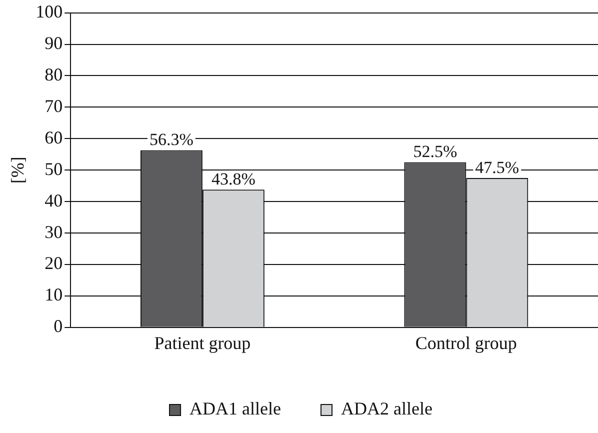  What do you see at coordinates (386, 408) in the screenshot?
I see `legend-label: ADA2 allele` at bounding box center [386, 408].